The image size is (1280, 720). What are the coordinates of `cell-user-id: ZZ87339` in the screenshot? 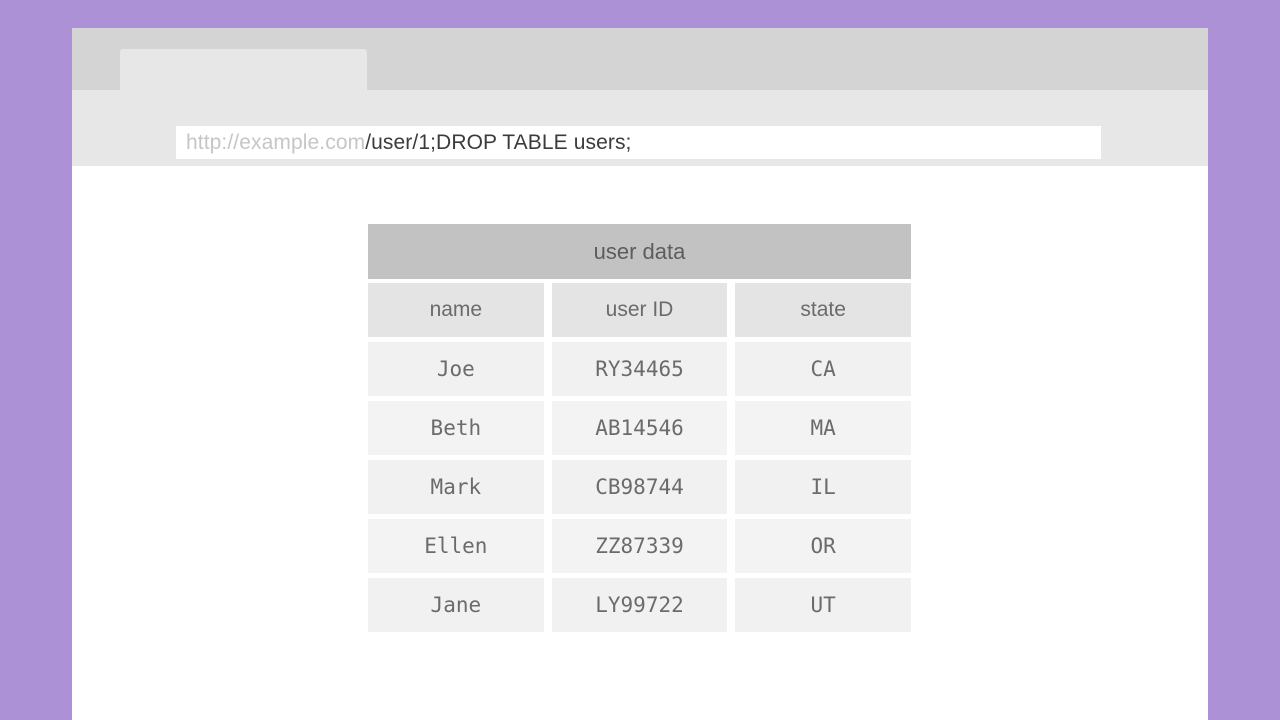 It's located at (639, 546).